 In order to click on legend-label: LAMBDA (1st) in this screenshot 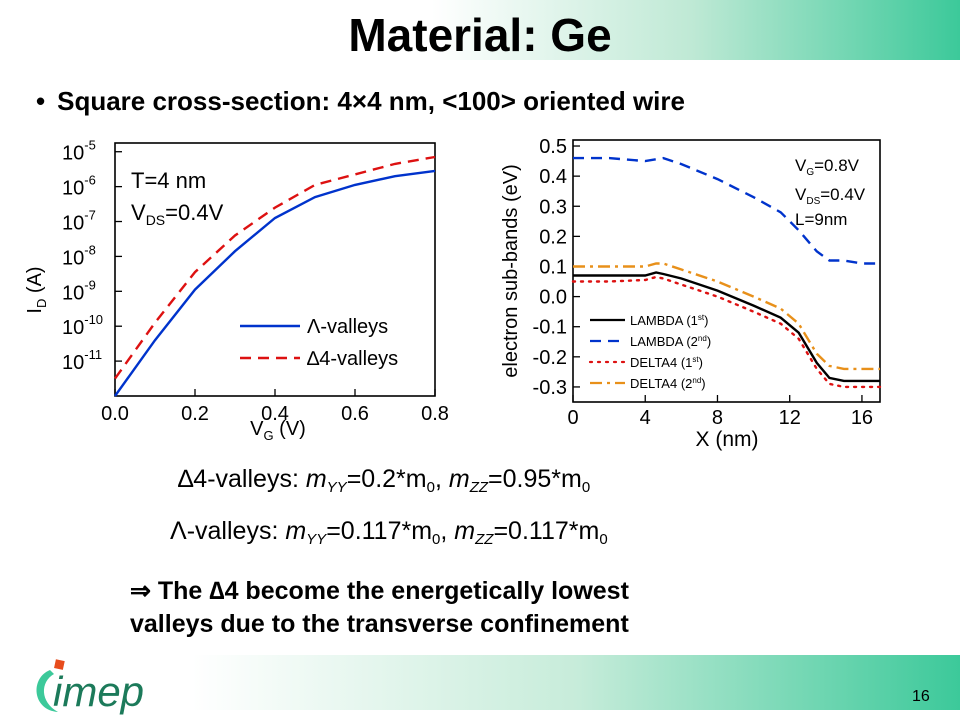, I will do `click(669, 320)`.